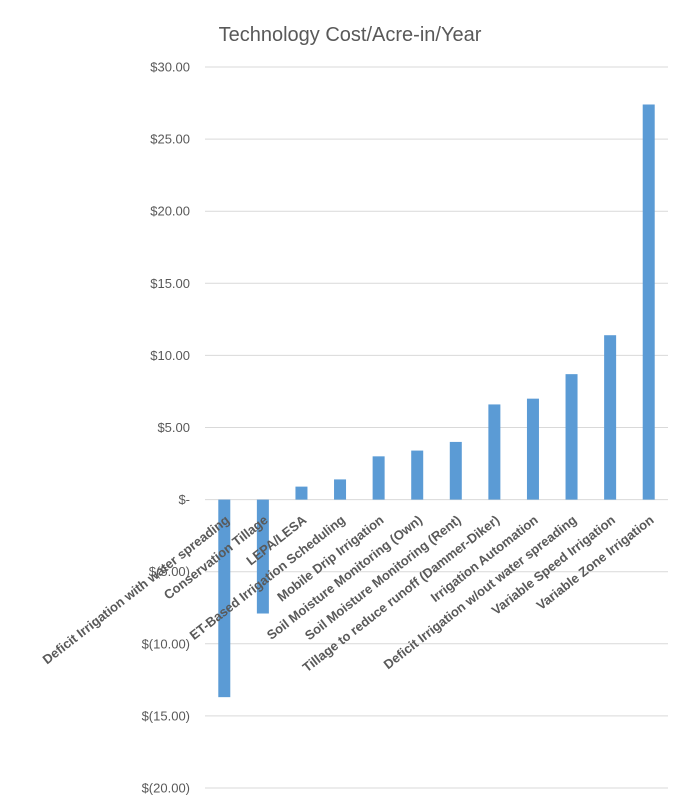 The height and width of the screenshot is (798, 676). I want to click on y-tick-label: $-, so click(184, 499).